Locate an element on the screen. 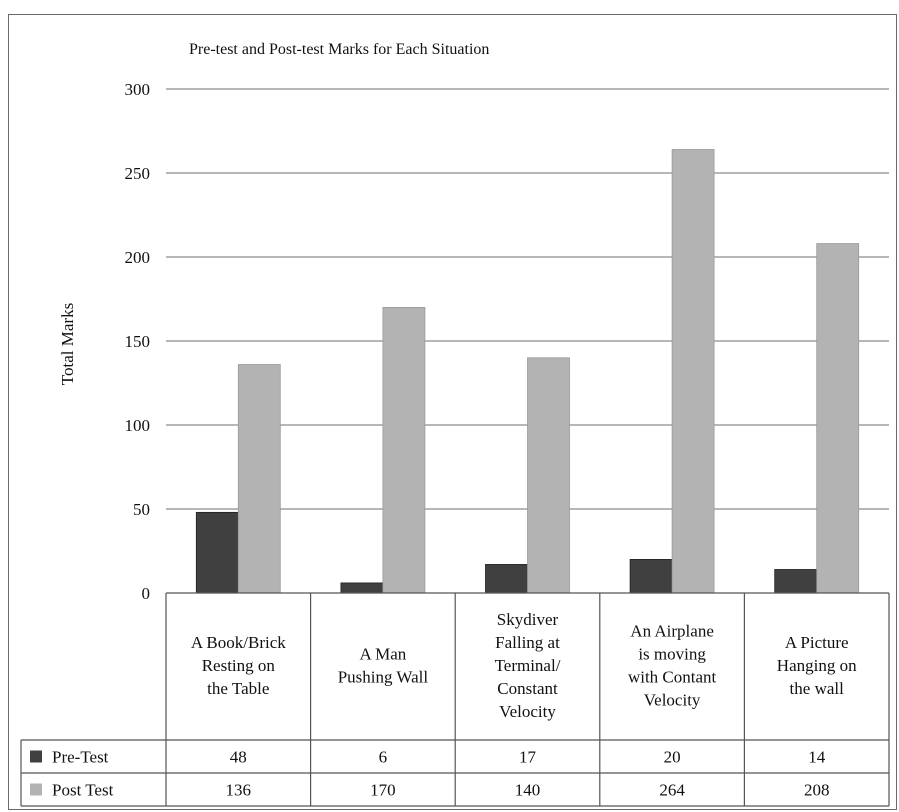 The width and height of the screenshot is (899, 812). table-value: 17 is located at coordinates (528, 757).